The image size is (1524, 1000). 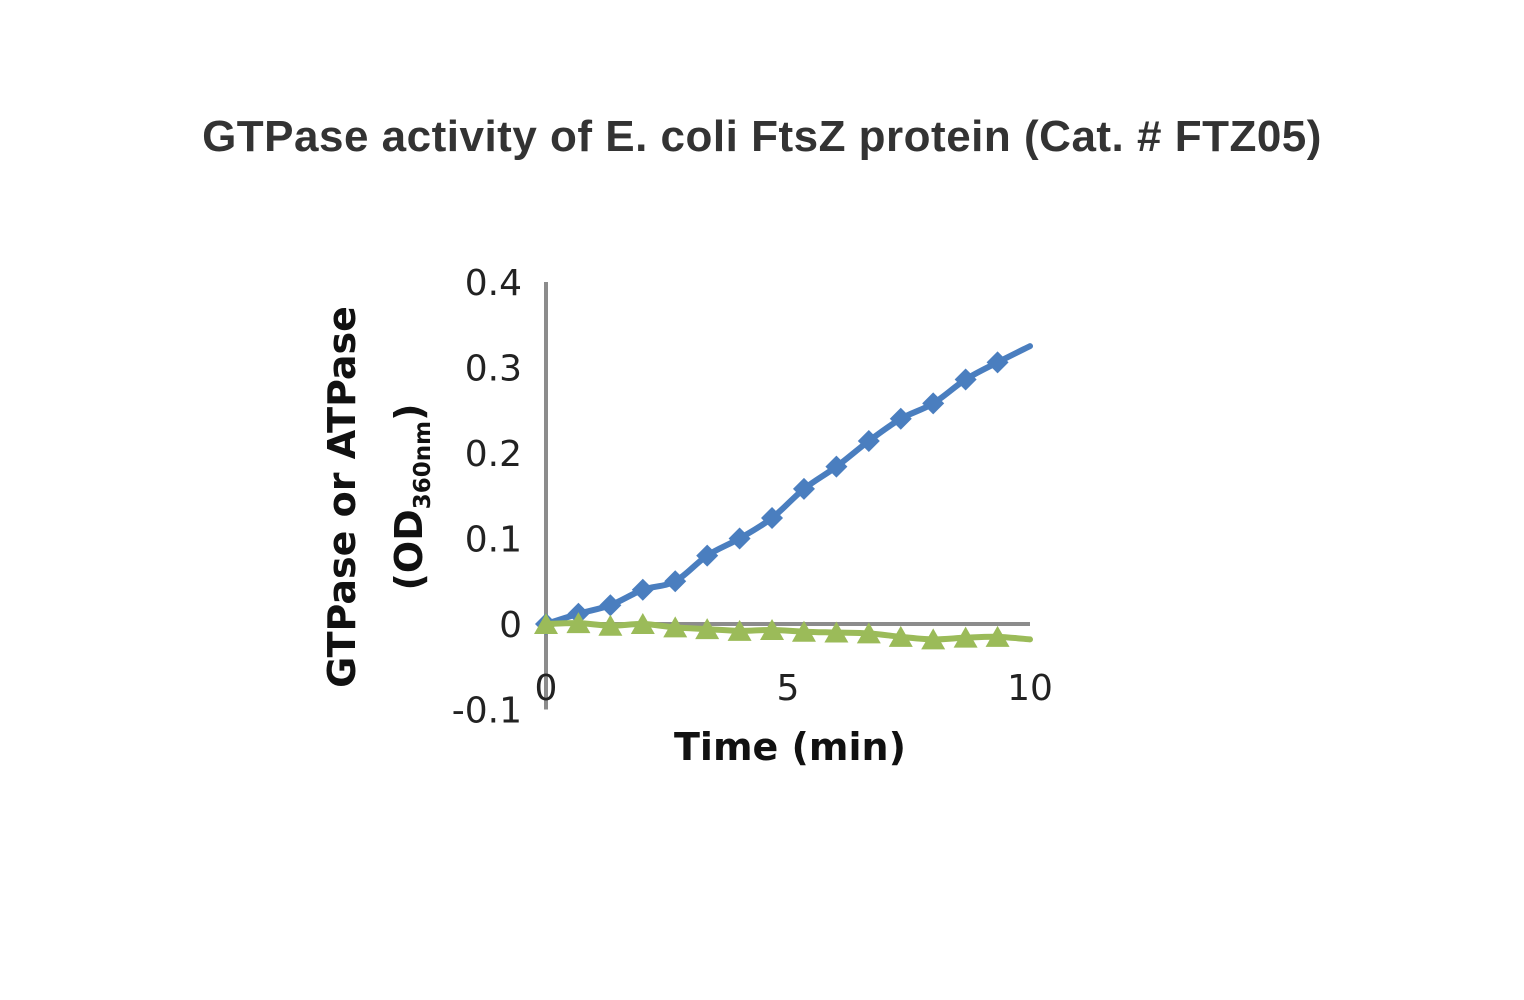 I want to click on x-tick-label: 0, so click(x=546, y=688).